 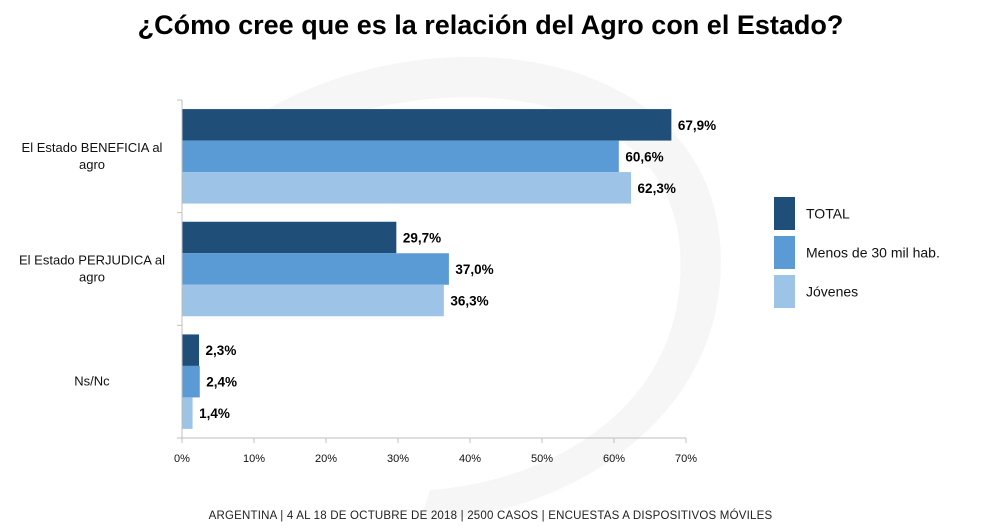 What do you see at coordinates (832, 292) in the screenshot?
I see `legend-label: Jóvenes` at bounding box center [832, 292].